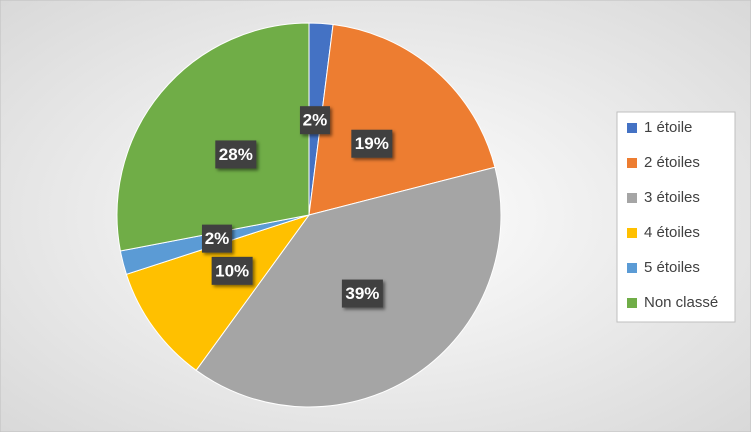 This screenshot has width=751, height=432. Describe the element at coordinates (681, 302) in the screenshot. I see `legend-label: Non classé` at that location.